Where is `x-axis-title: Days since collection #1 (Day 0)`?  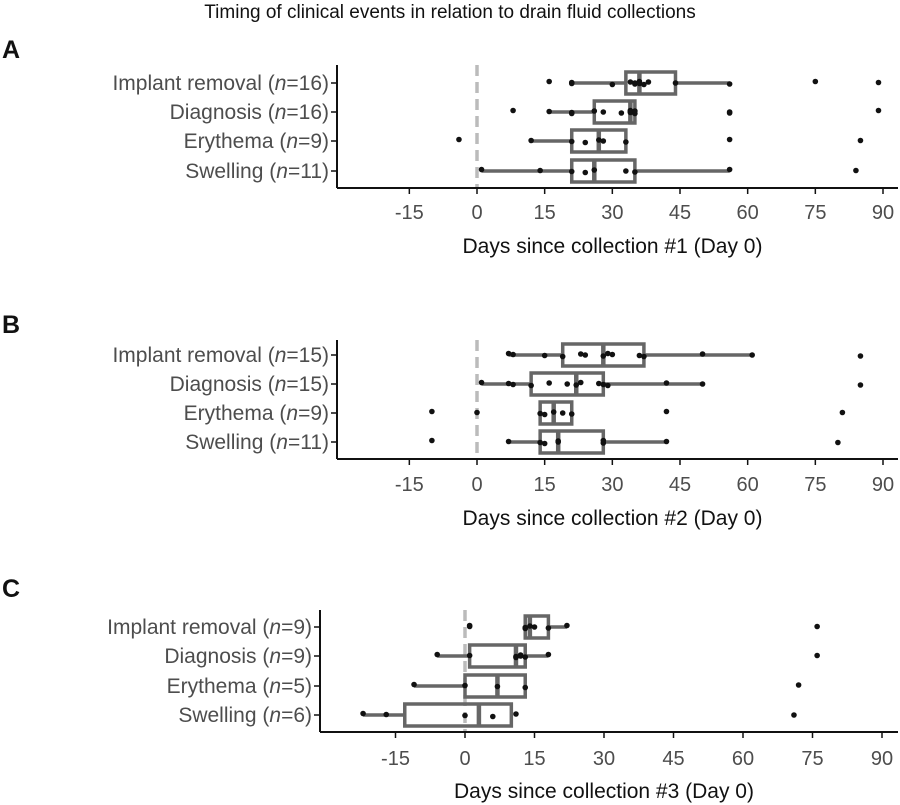 x-axis-title: Days since collection #1 (Day 0) is located at coordinates (613, 246).